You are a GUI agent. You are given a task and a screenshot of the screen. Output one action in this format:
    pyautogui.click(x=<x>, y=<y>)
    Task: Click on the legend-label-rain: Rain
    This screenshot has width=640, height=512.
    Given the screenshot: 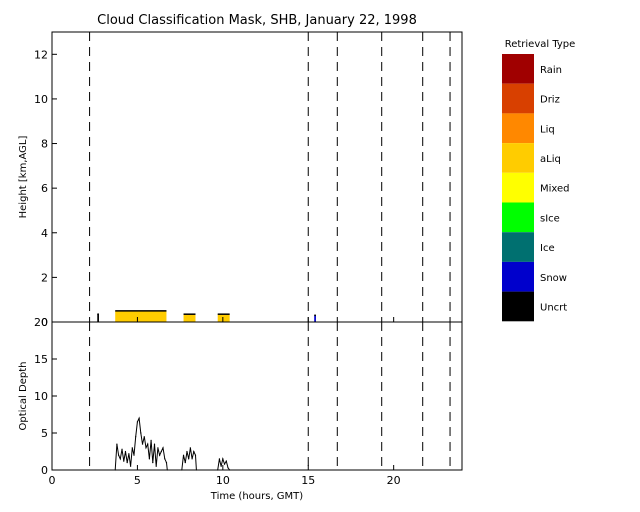 What is the action you would take?
    pyautogui.click(x=551, y=70)
    